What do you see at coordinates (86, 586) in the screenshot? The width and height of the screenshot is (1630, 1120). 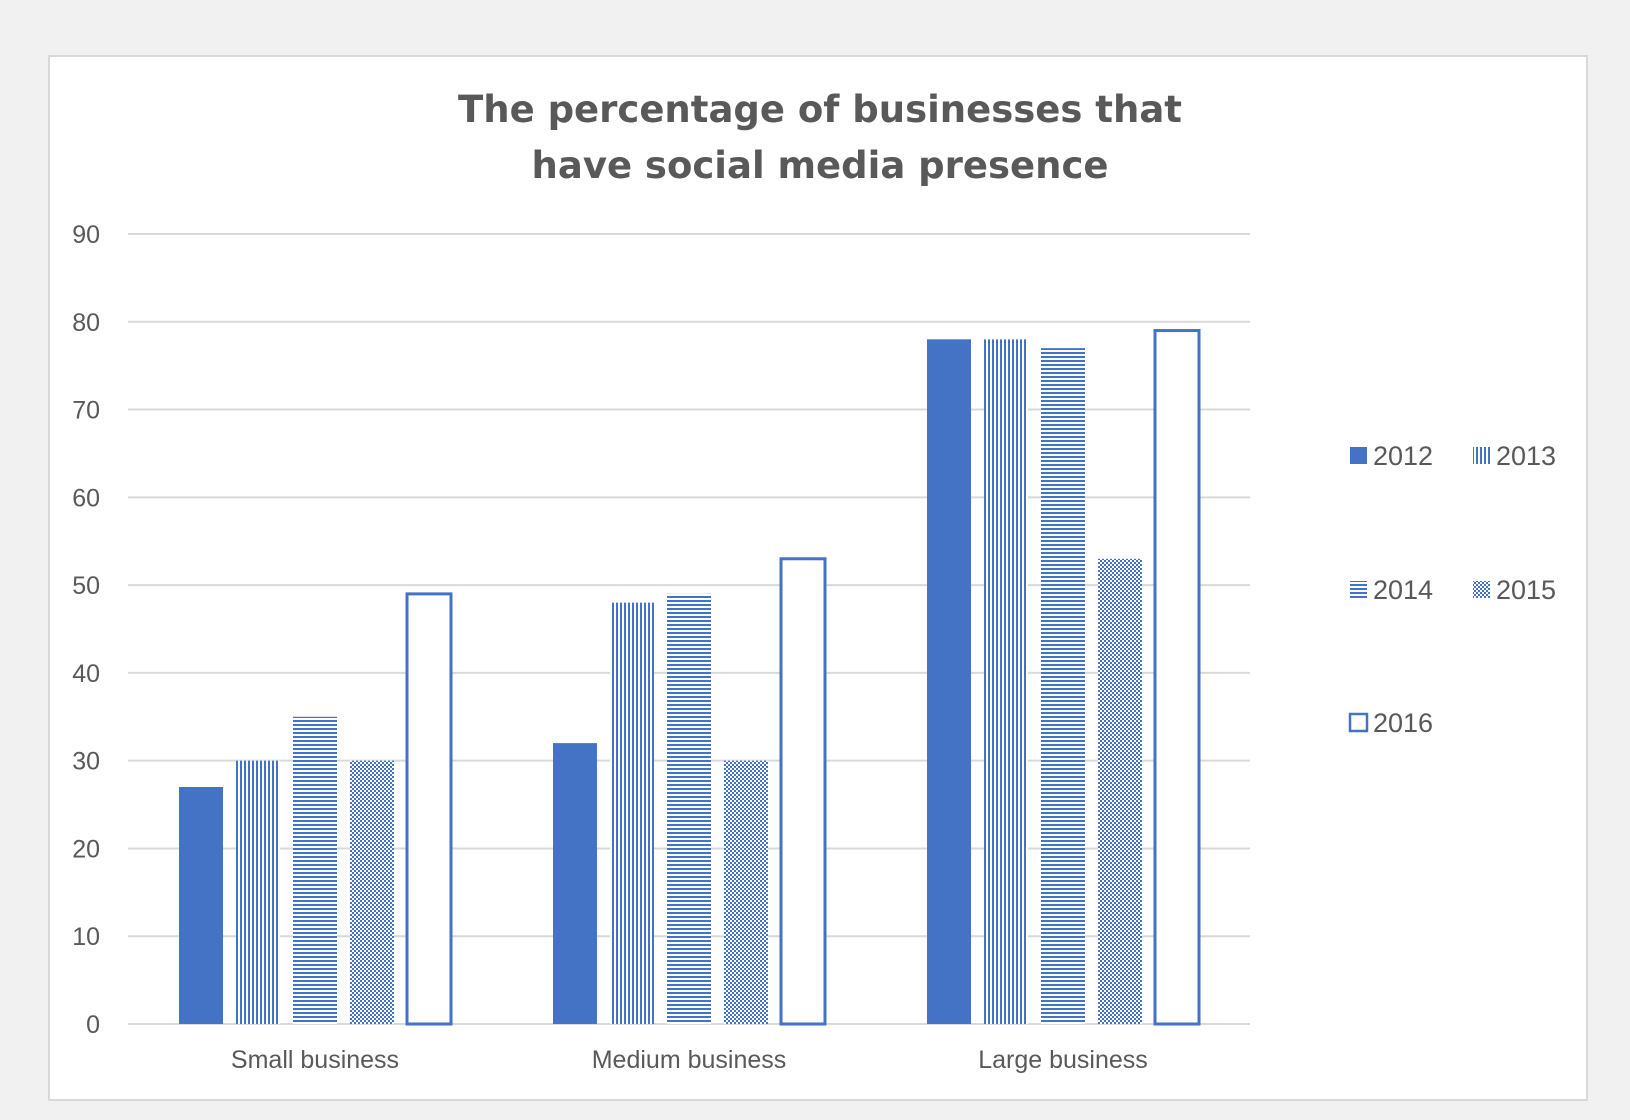 I see `y-tick-label: 50` at bounding box center [86, 586].